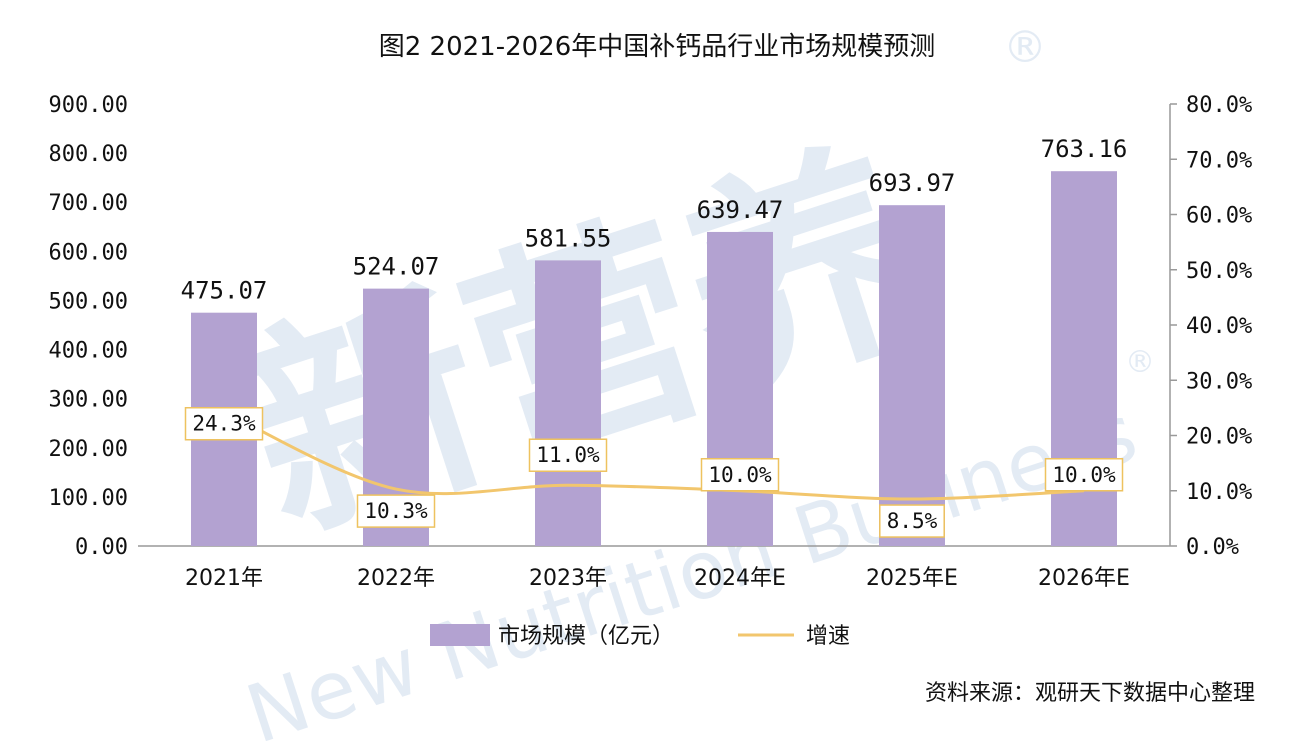 Image resolution: width=1315 pixels, height=741 pixels. I want to click on y-right-tick-label: 30.0%, so click(1219, 381).